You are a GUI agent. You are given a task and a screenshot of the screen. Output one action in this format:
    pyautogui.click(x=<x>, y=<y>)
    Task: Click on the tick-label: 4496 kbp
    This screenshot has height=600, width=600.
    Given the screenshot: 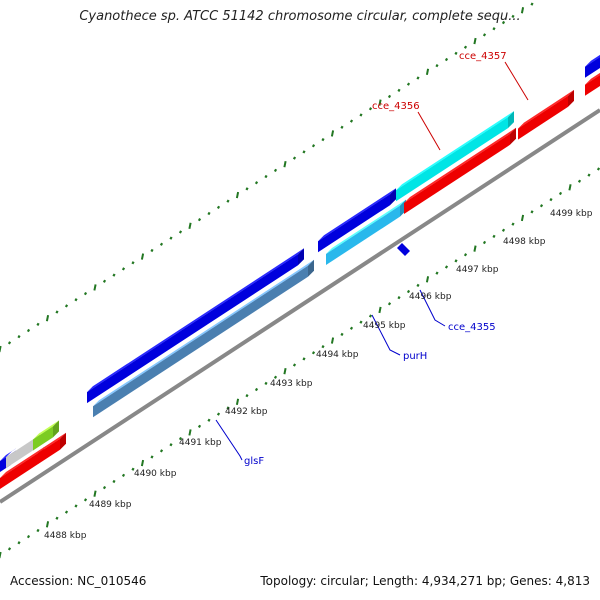 What is the action you would take?
    pyautogui.click(x=430, y=297)
    